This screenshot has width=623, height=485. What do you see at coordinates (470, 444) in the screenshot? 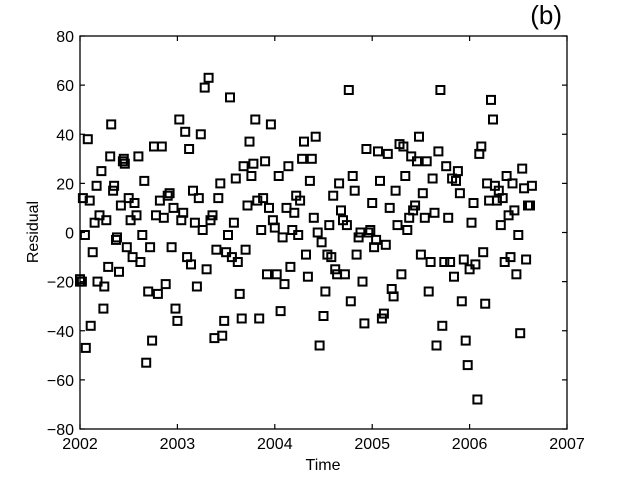
I see `x-tick-label: 2006` at bounding box center [470, 444].